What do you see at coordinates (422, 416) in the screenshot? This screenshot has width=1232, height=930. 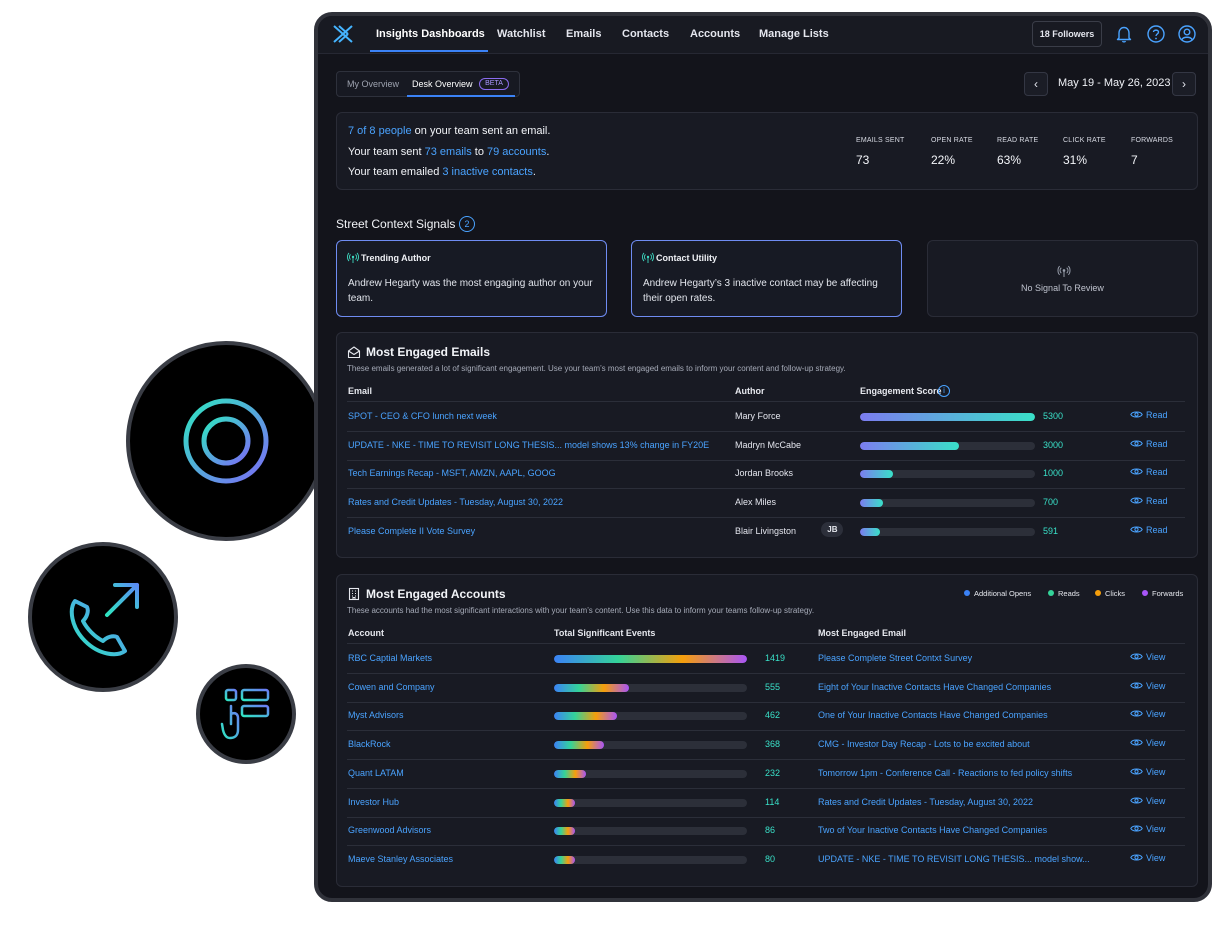 I see `email-link: SPOT - CEO & CFO lunch next week` at bounding box center [422, 416].